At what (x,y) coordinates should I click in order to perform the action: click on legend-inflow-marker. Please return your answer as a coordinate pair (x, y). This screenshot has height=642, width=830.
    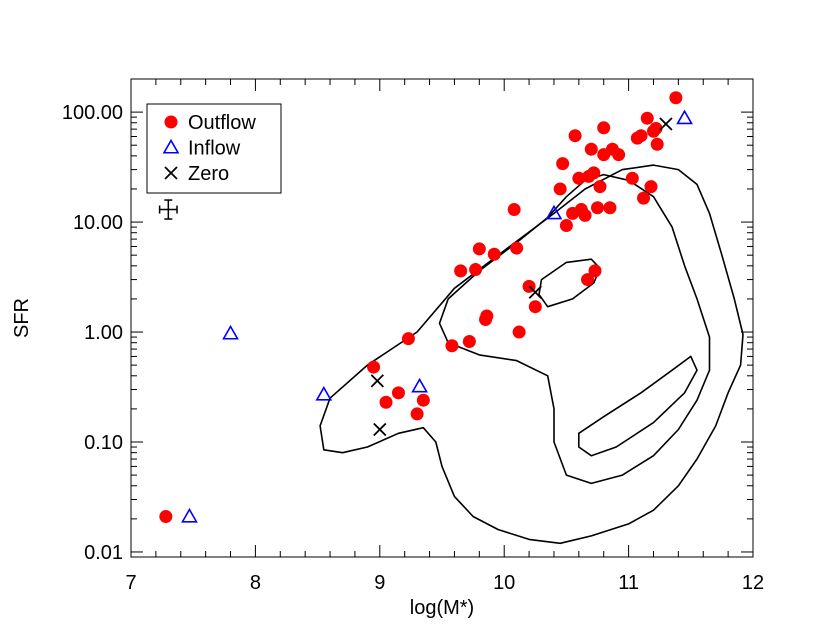
    Looking at the image, I should click on (171, 146).